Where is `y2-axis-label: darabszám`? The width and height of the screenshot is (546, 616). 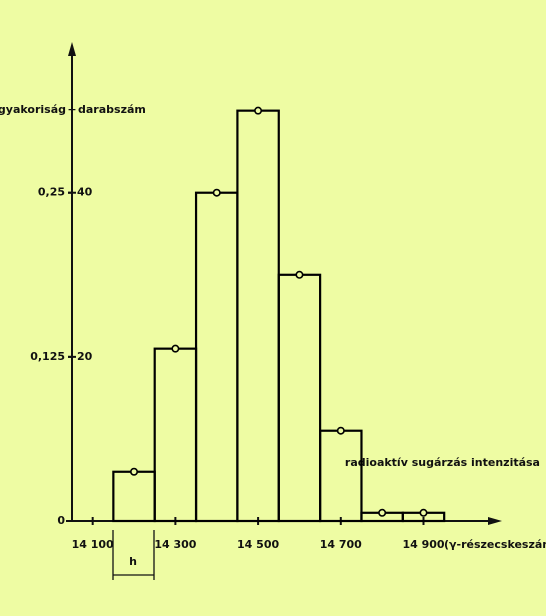
y2-axis-label: darabszám is located at coordinates (112, 109).